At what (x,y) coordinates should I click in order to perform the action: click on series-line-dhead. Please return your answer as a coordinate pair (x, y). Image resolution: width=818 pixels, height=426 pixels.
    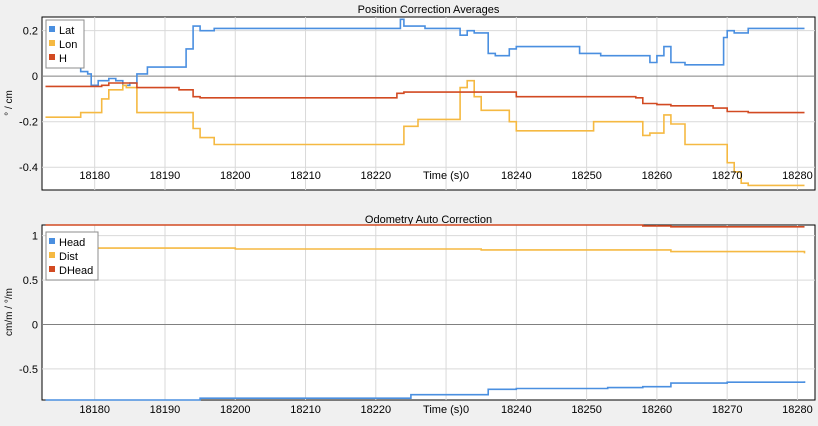
    Looking at the image, I should click on (425, 226).